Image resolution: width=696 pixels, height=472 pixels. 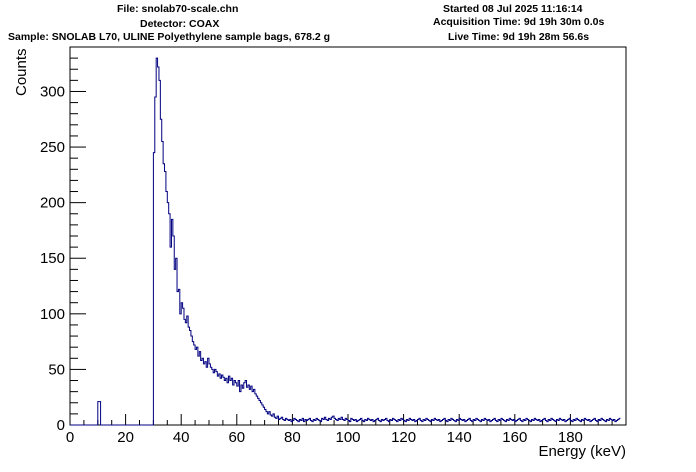 I want to click on y-tick-label: 0, so click(x=61, y=425).